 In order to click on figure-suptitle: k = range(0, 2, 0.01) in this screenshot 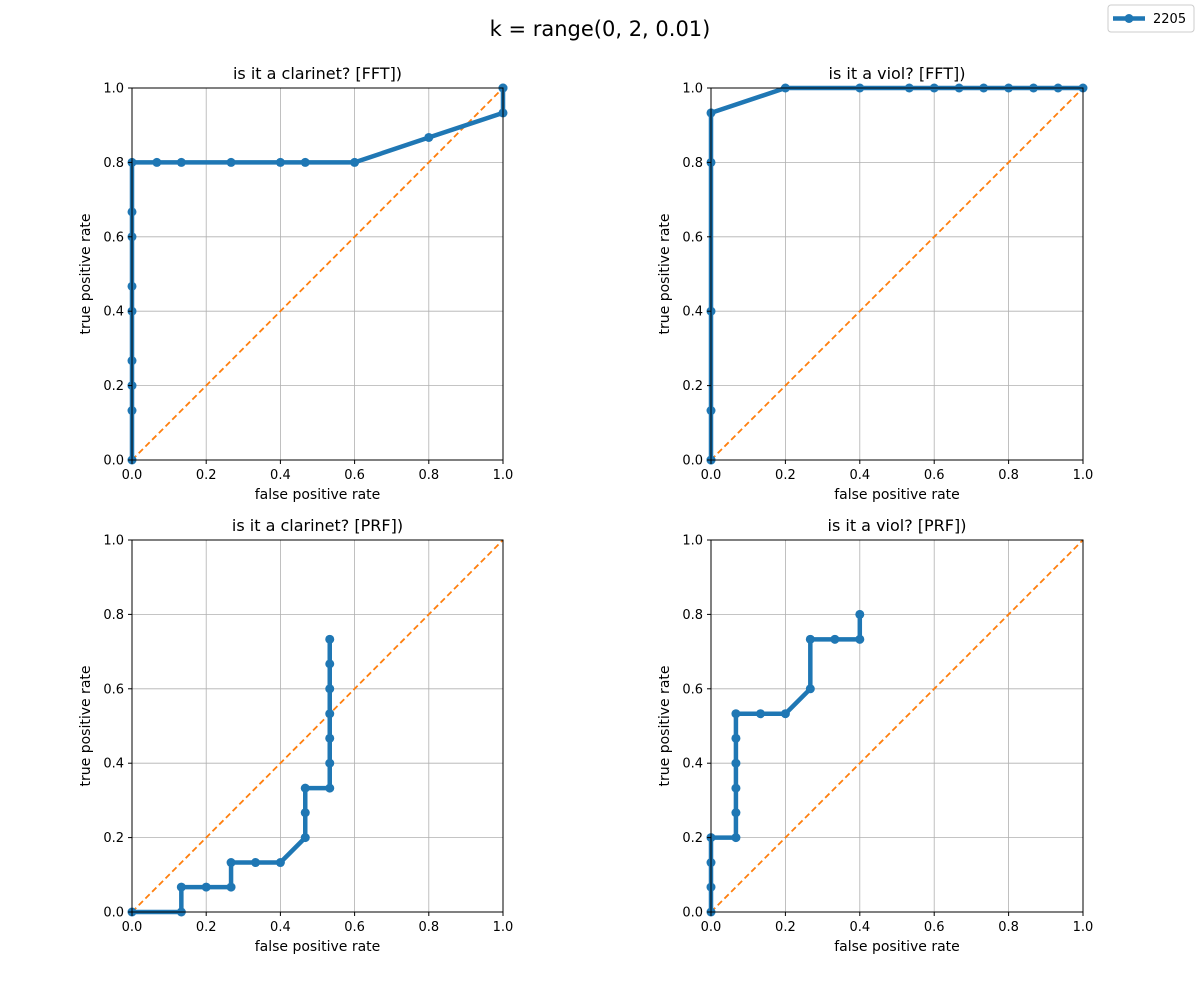, I will do `click(600, 29)`.